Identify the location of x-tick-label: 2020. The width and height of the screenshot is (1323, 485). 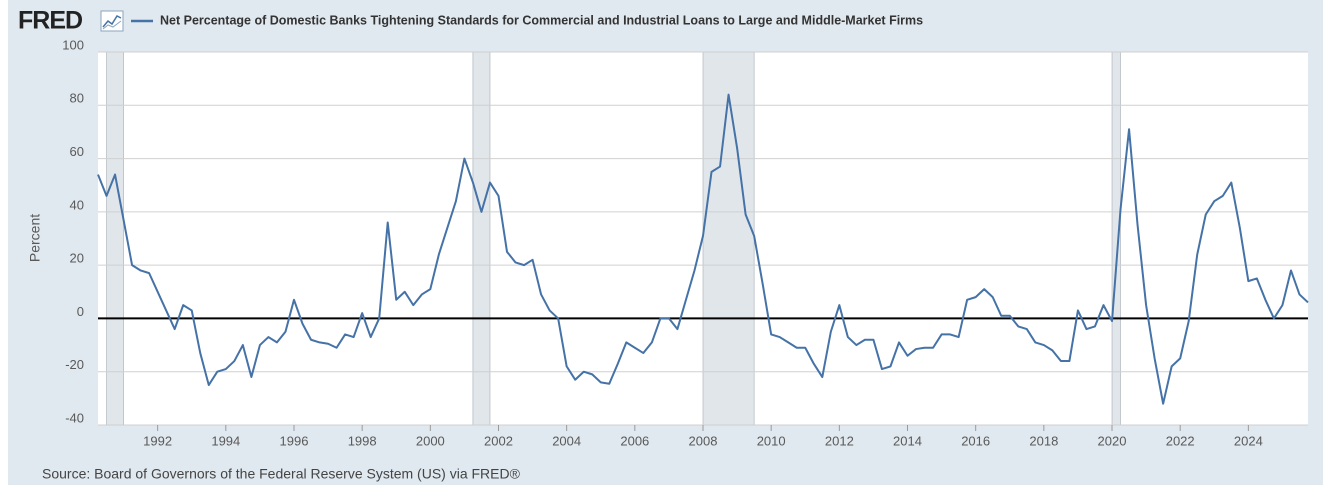
(1112, 440).